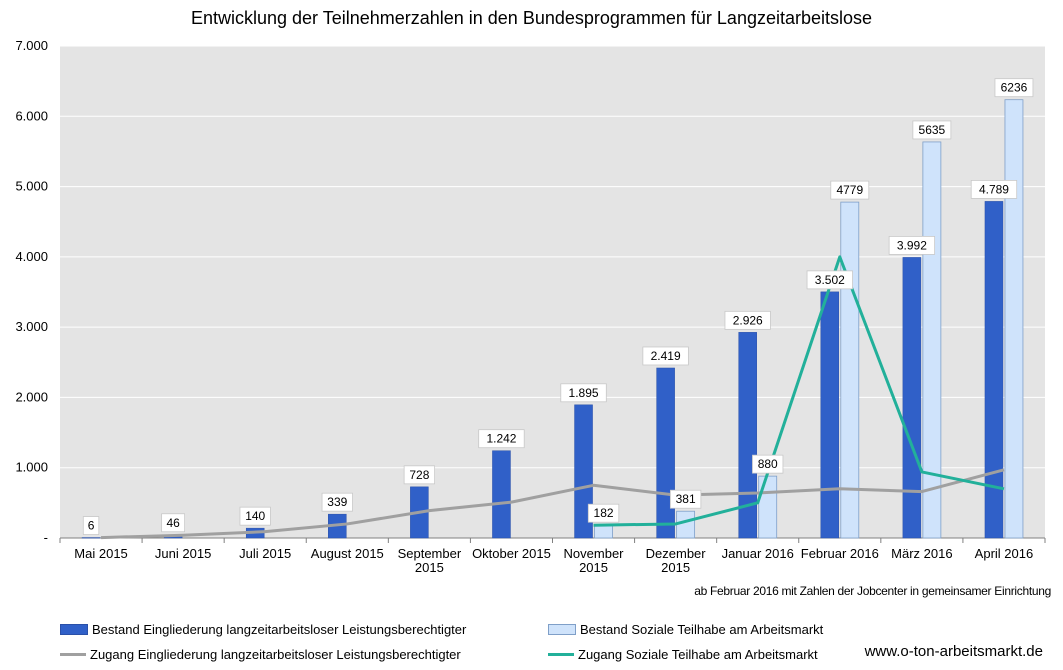 This screenshot has width=1063, height=670. I want to click on x-tick-label-line: April 2016, so click(1004, 553).